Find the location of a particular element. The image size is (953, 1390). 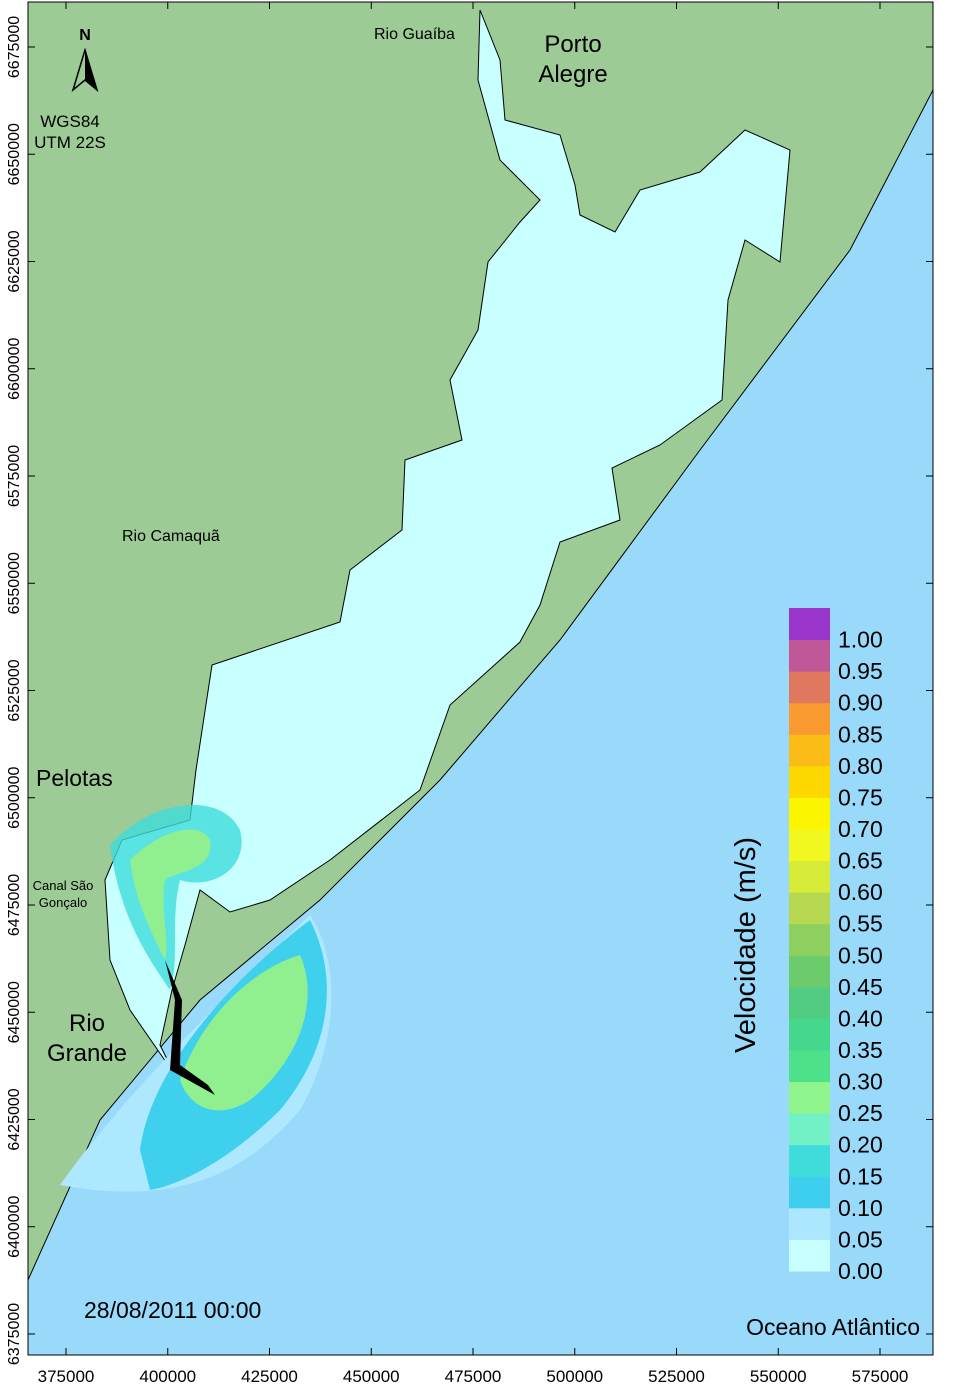

y-tick-label: 6400000 is located at coordinates (14, 1226).